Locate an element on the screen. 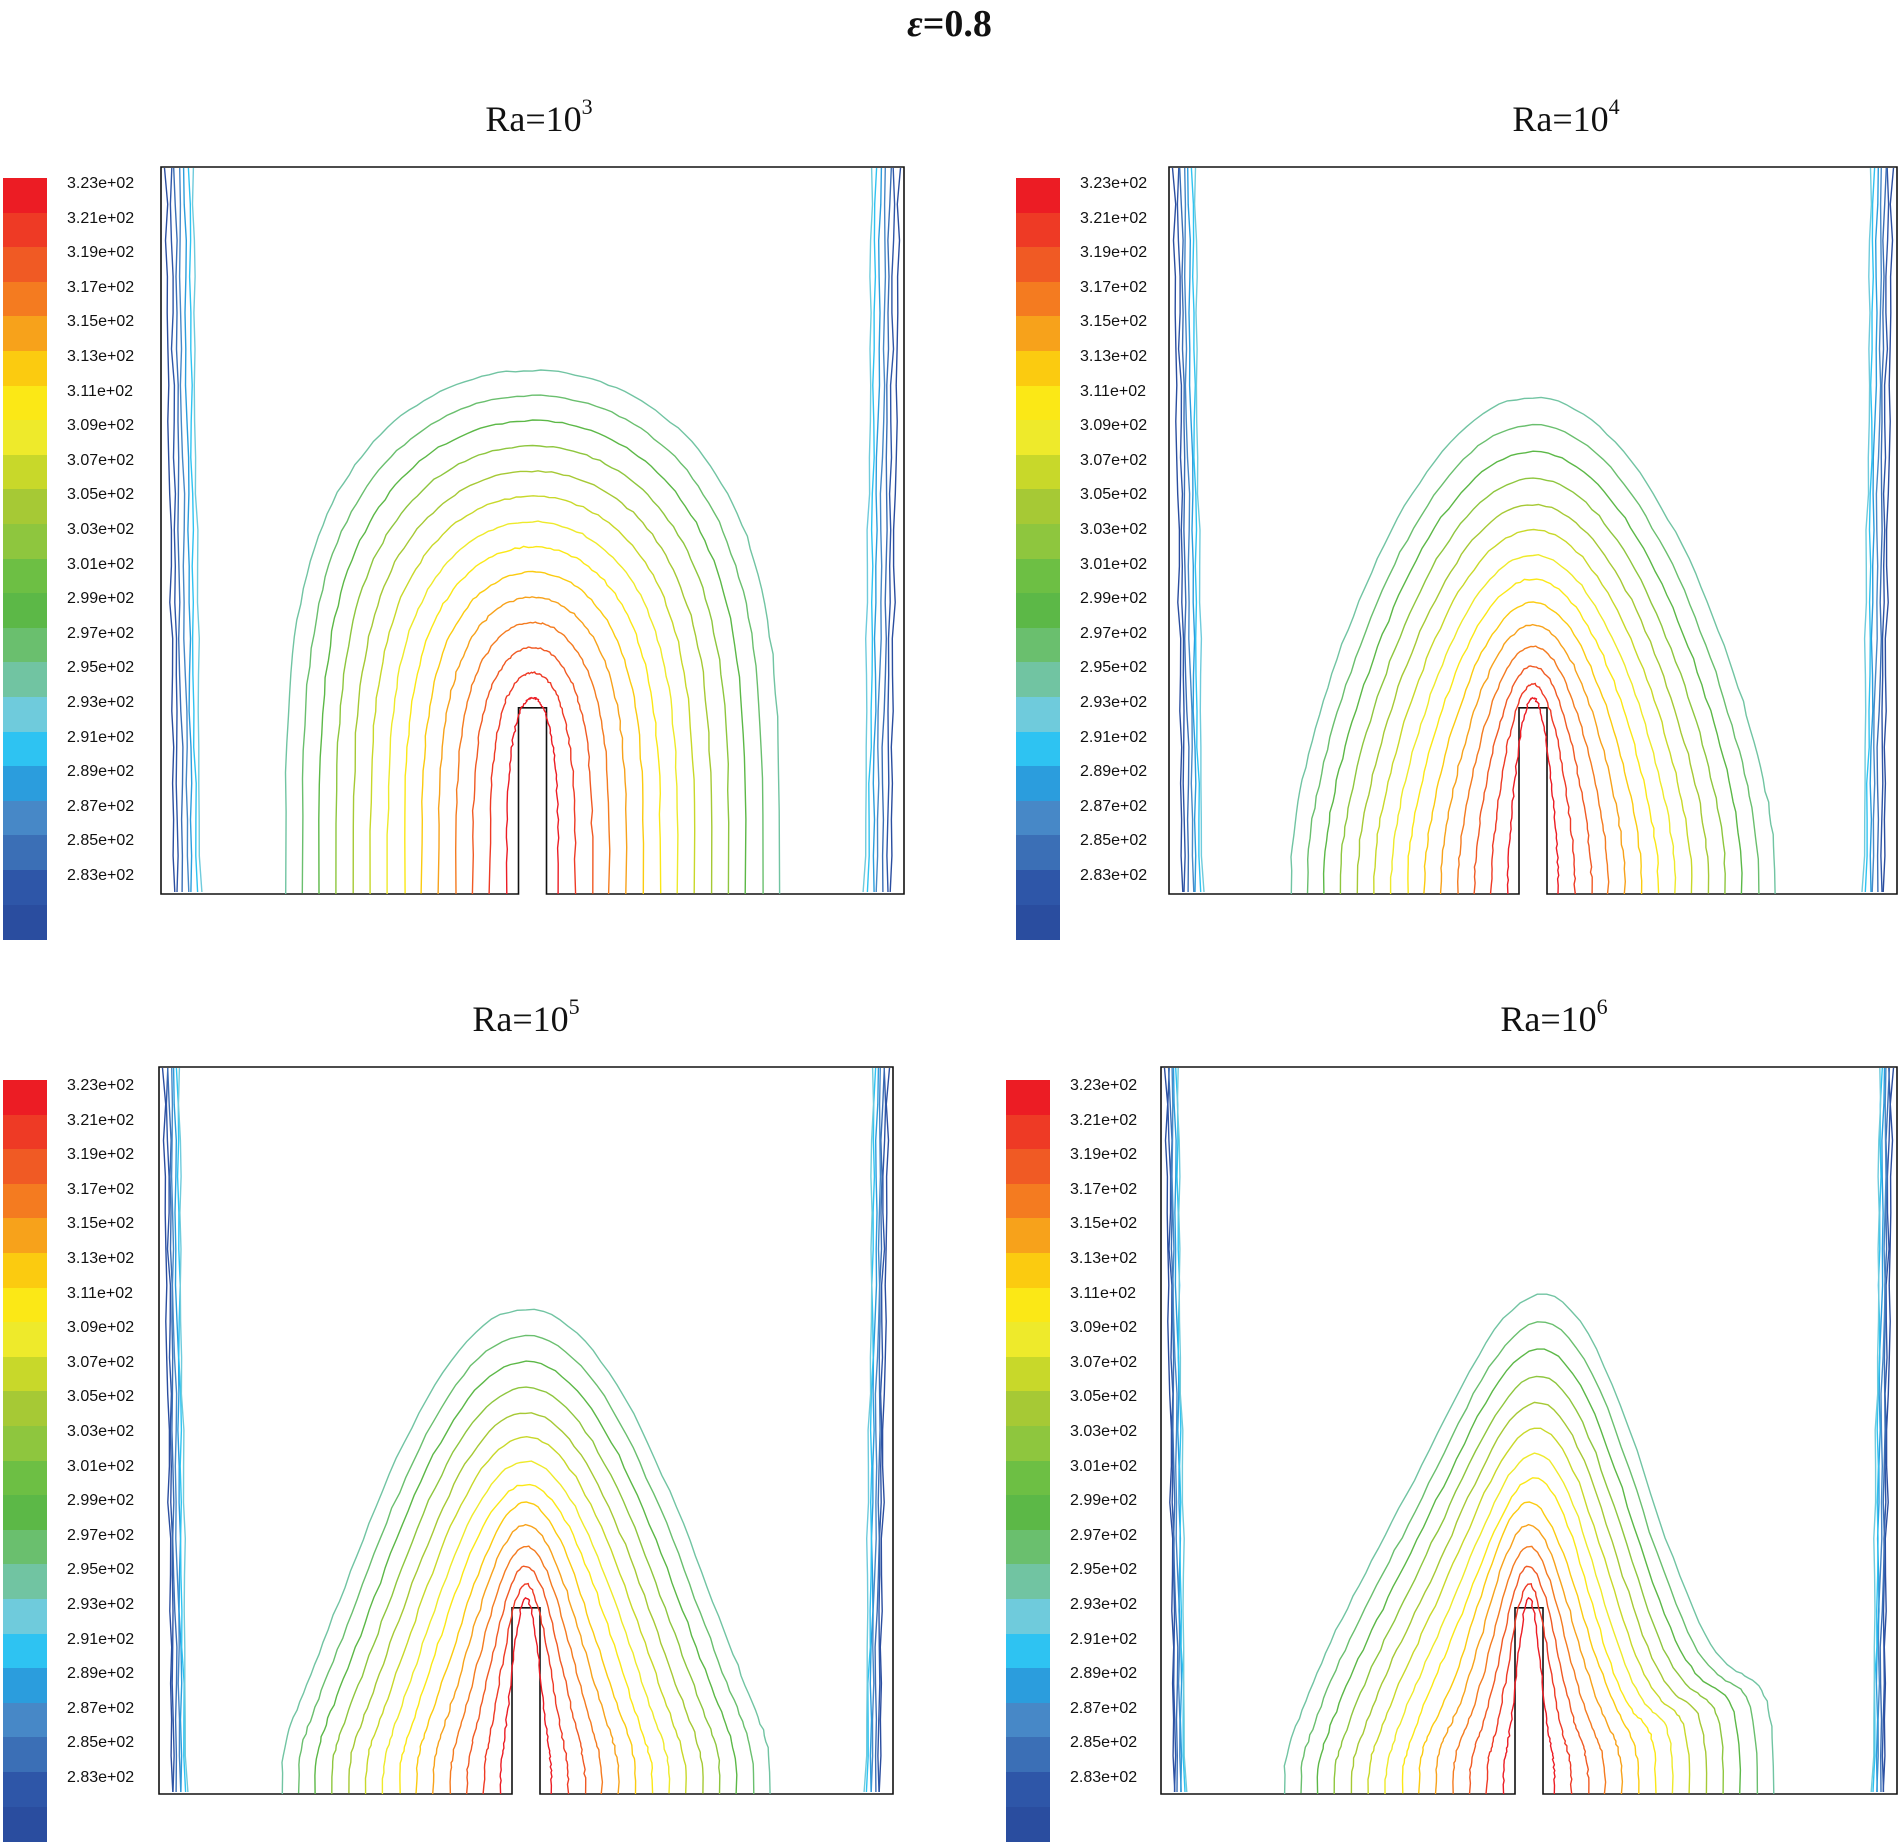  colorbar-level-label: 3.07e+02 is located at coordinates (1114, 460).